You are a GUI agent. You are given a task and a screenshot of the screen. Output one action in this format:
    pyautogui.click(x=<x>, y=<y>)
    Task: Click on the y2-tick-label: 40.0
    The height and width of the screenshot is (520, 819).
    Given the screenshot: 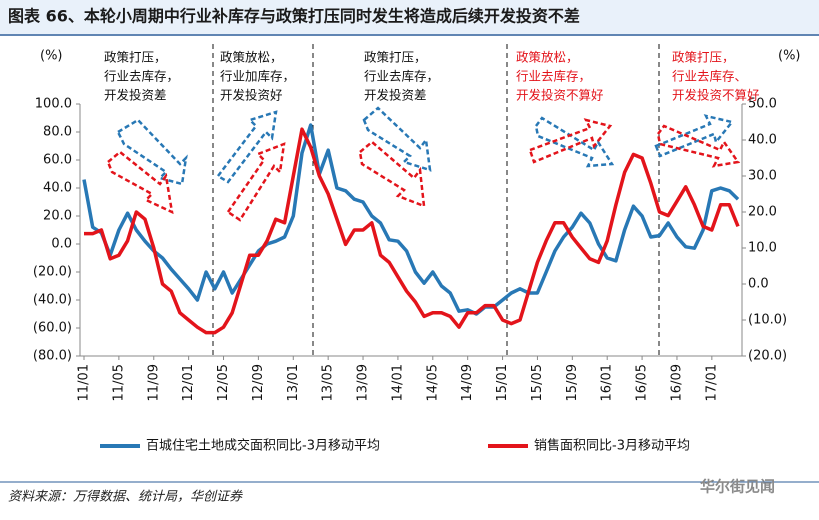 What is the action you would take?
    pyautogui.click(x=762, y=140)
    